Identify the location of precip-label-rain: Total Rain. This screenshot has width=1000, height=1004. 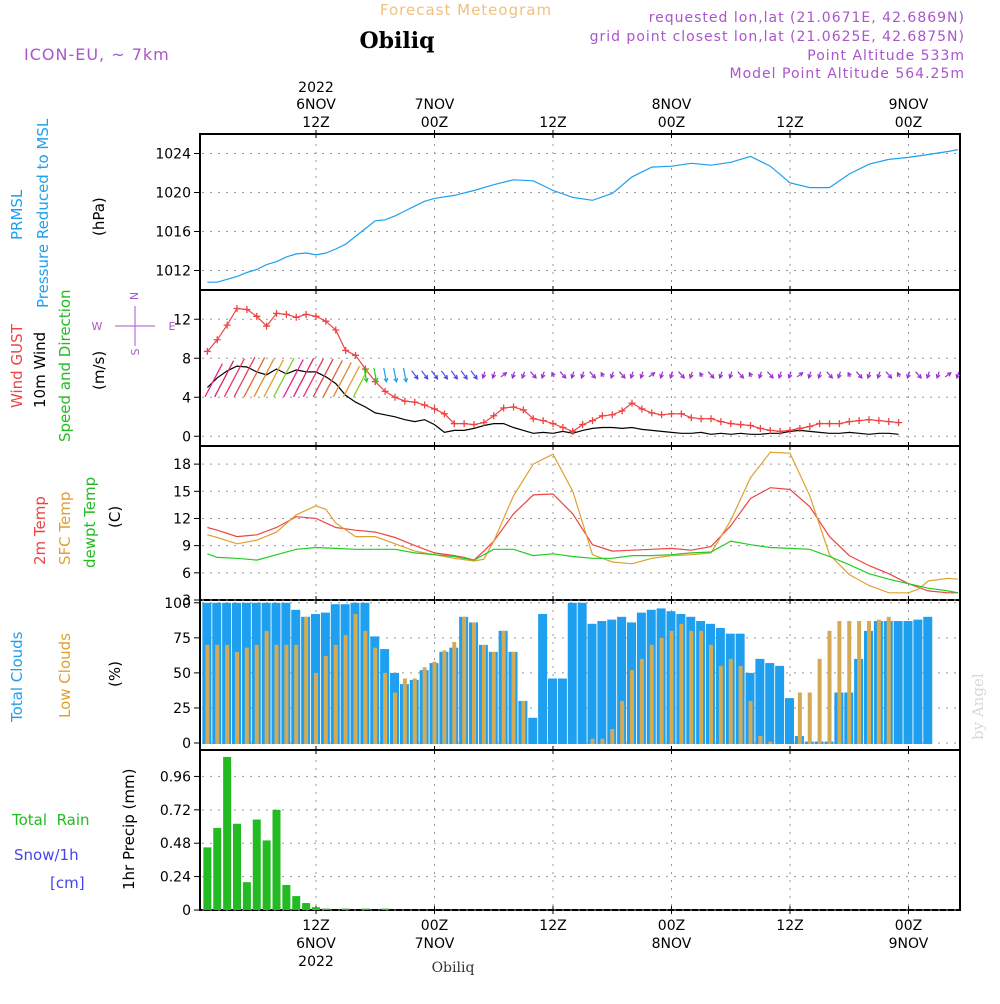
(50, 820).